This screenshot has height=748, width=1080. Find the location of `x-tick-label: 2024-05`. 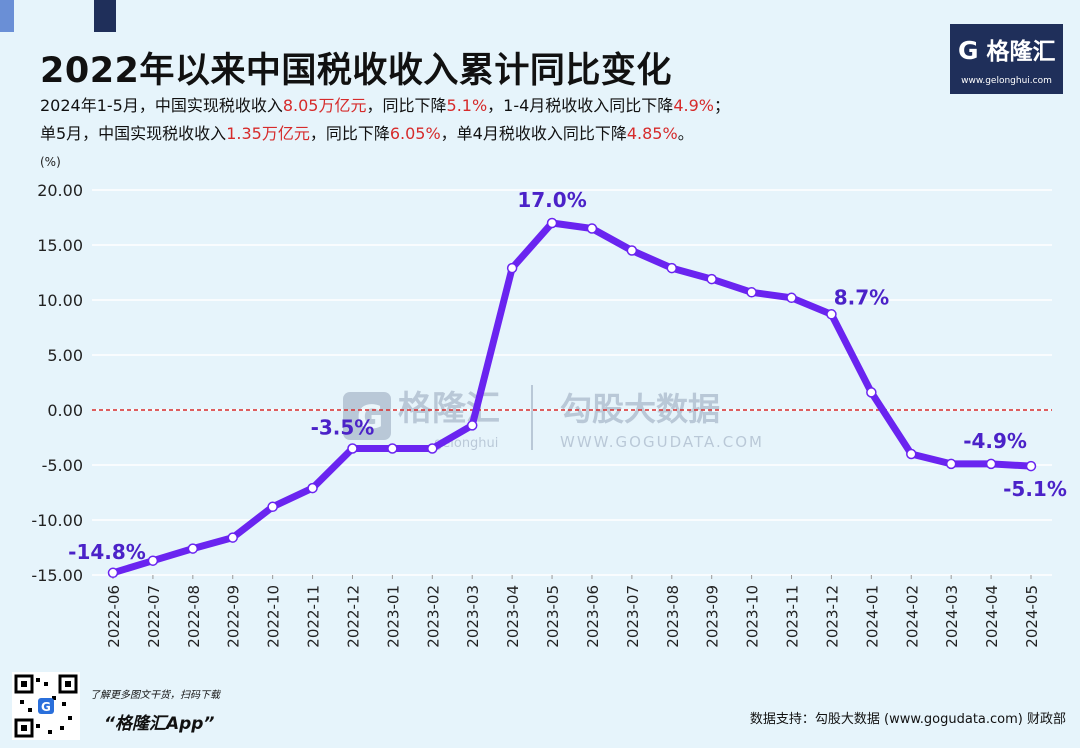

x-tick-label: 2024-05 is located at coordinates (1032, 616).